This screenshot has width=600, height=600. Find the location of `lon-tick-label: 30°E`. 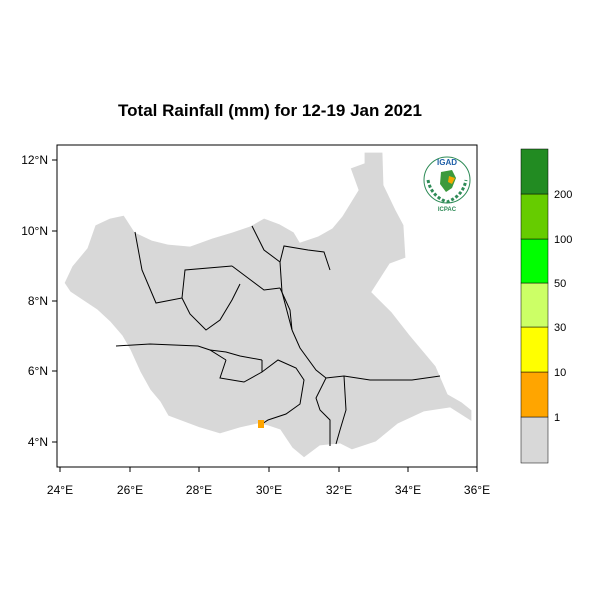

lon-tick-label: 30°E is located at coordinates (269, 490).